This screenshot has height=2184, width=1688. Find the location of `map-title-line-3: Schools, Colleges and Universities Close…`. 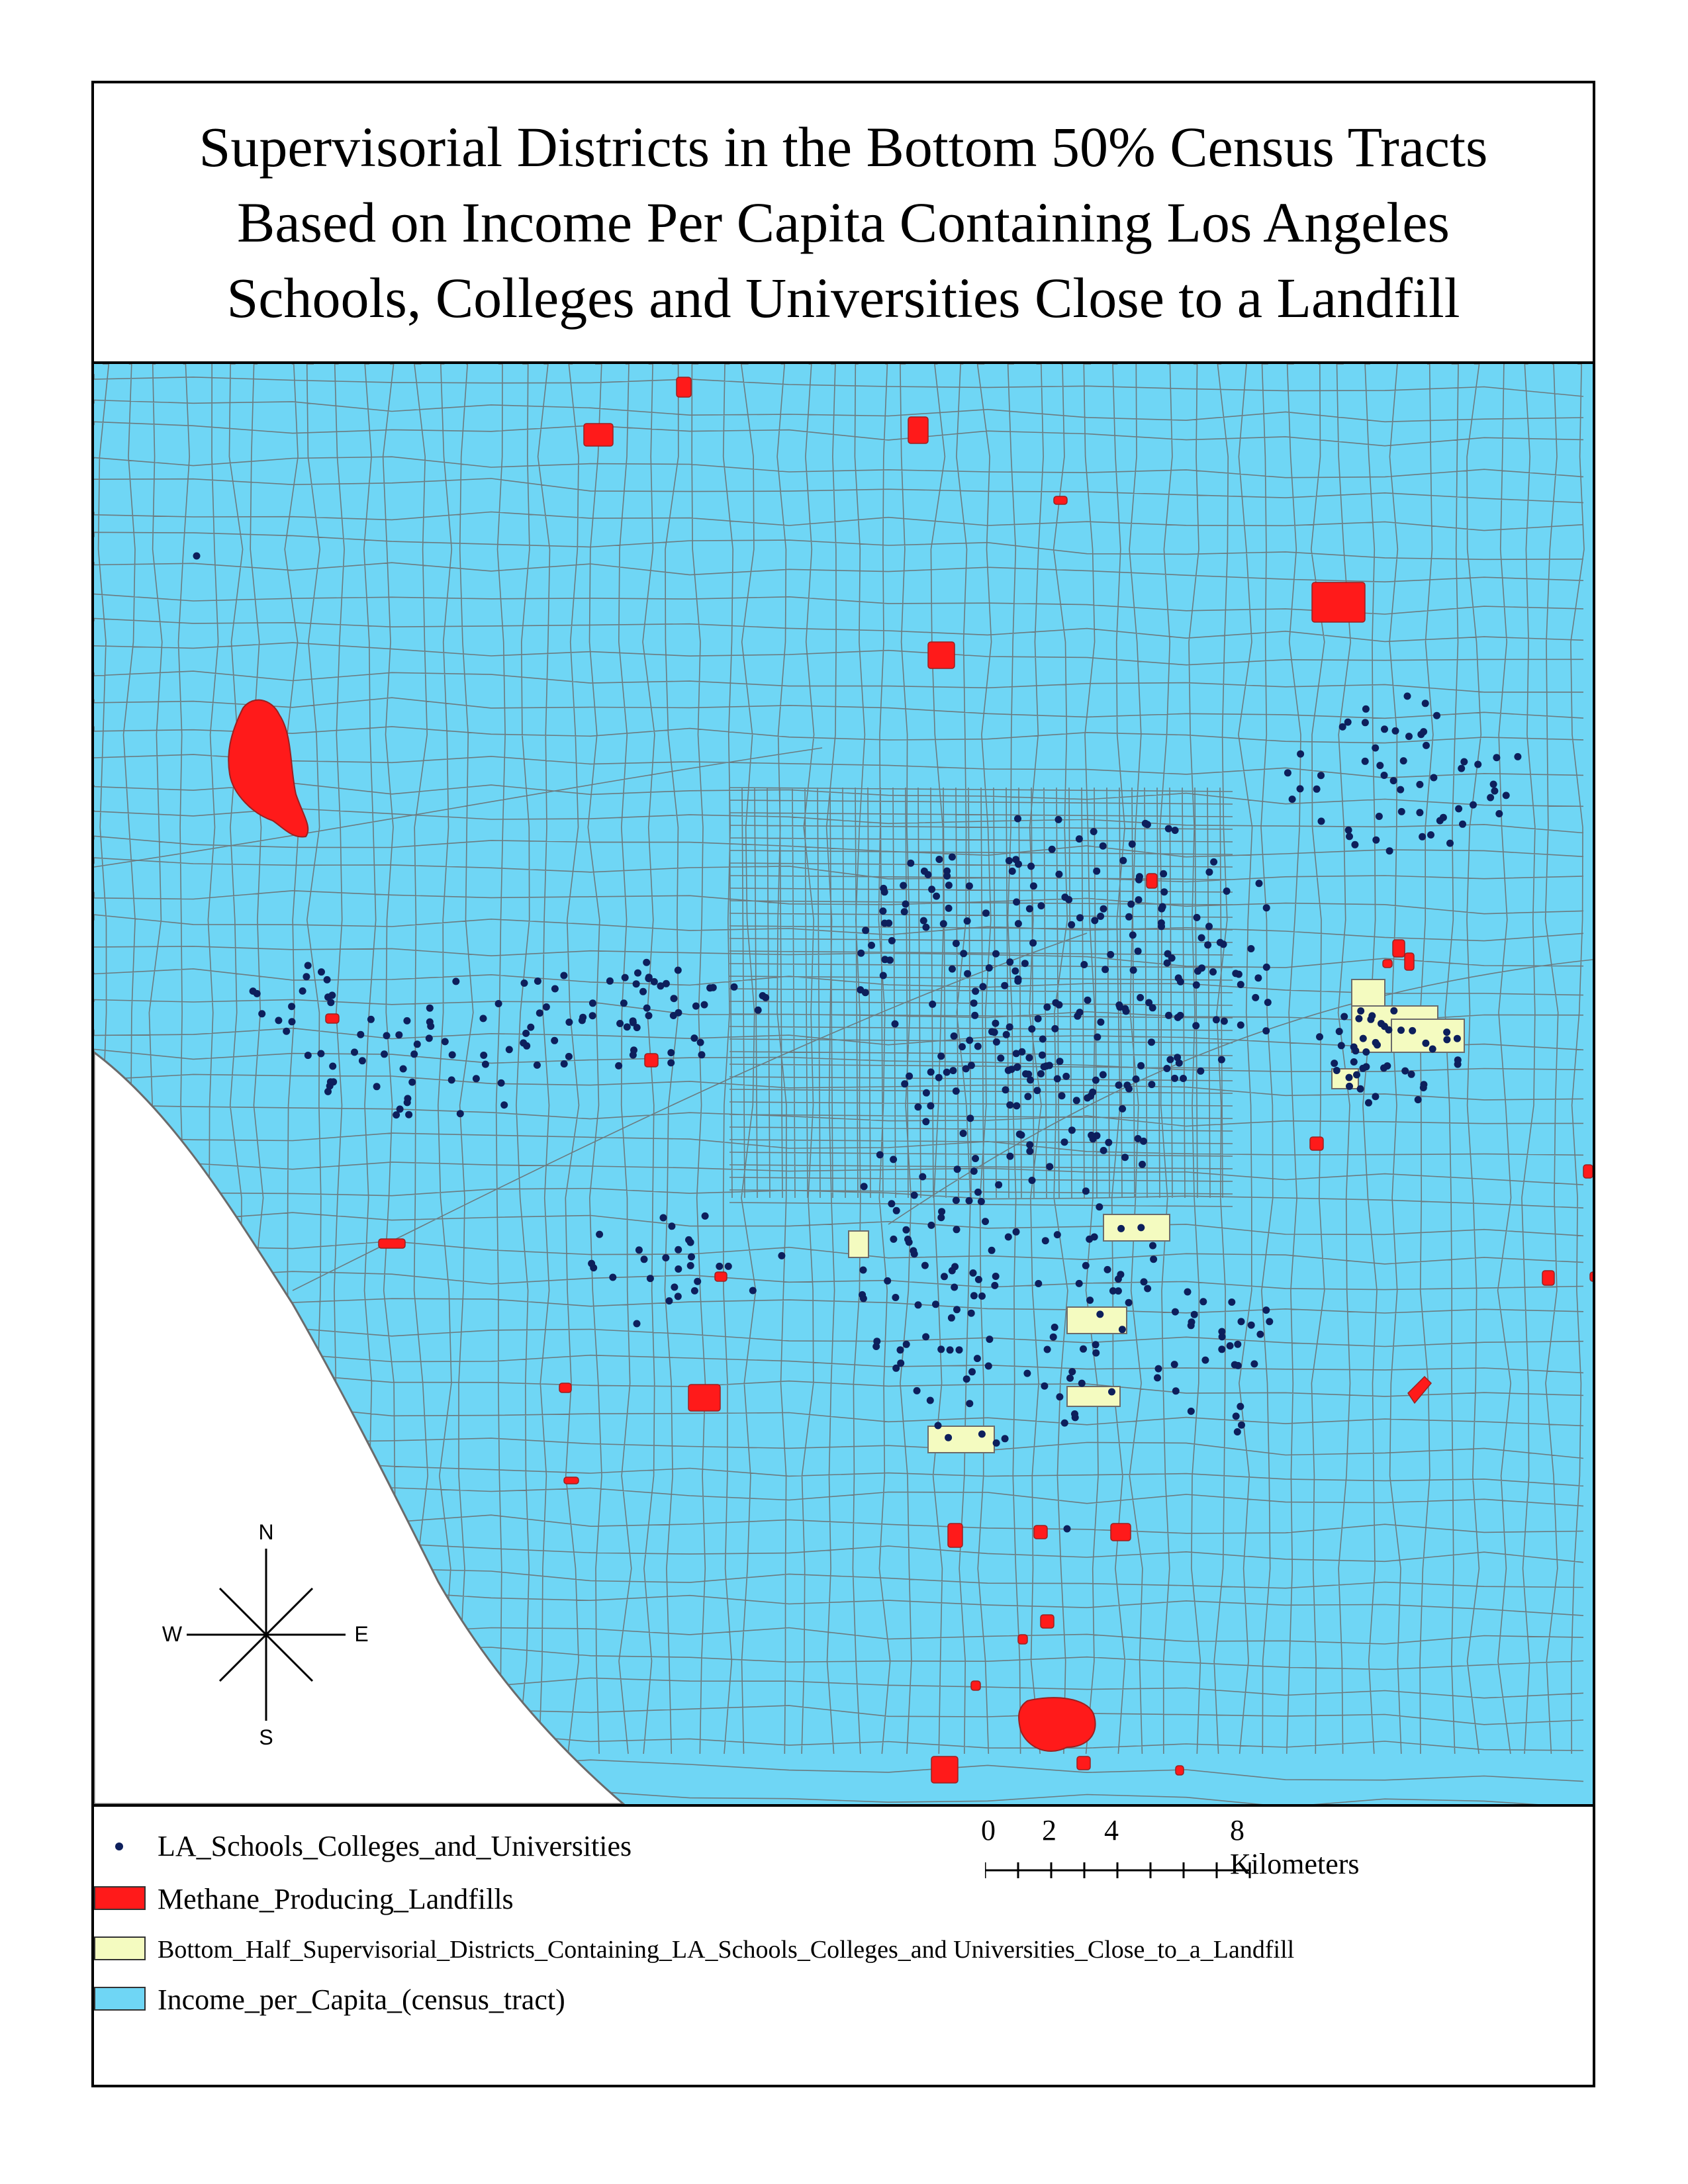

map-title-line-3: Schools, Colleges and Universities Close… is located at coordinates (843, 298).